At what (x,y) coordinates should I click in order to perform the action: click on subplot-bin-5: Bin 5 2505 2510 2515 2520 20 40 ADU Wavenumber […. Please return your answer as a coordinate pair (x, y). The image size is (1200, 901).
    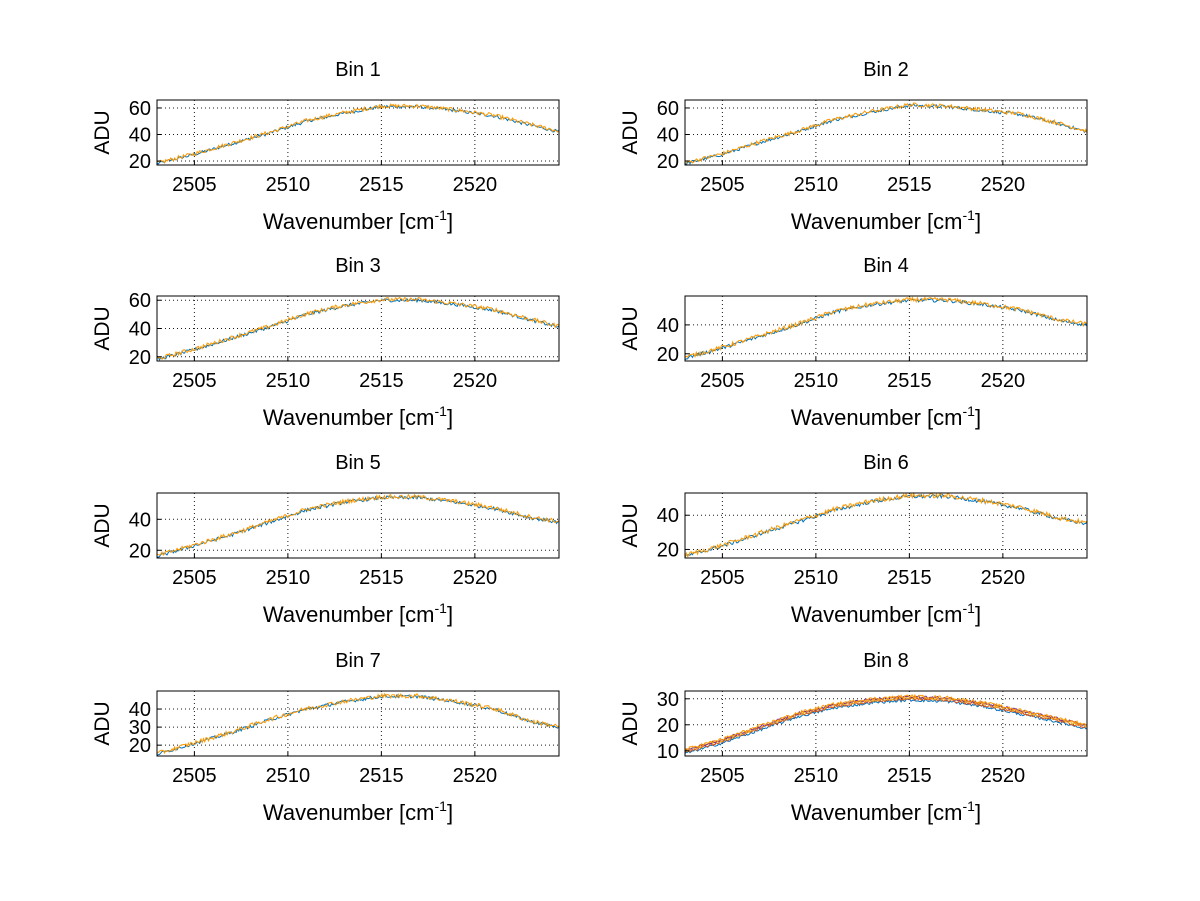
    Looking at the image, I should click on (325, 539).